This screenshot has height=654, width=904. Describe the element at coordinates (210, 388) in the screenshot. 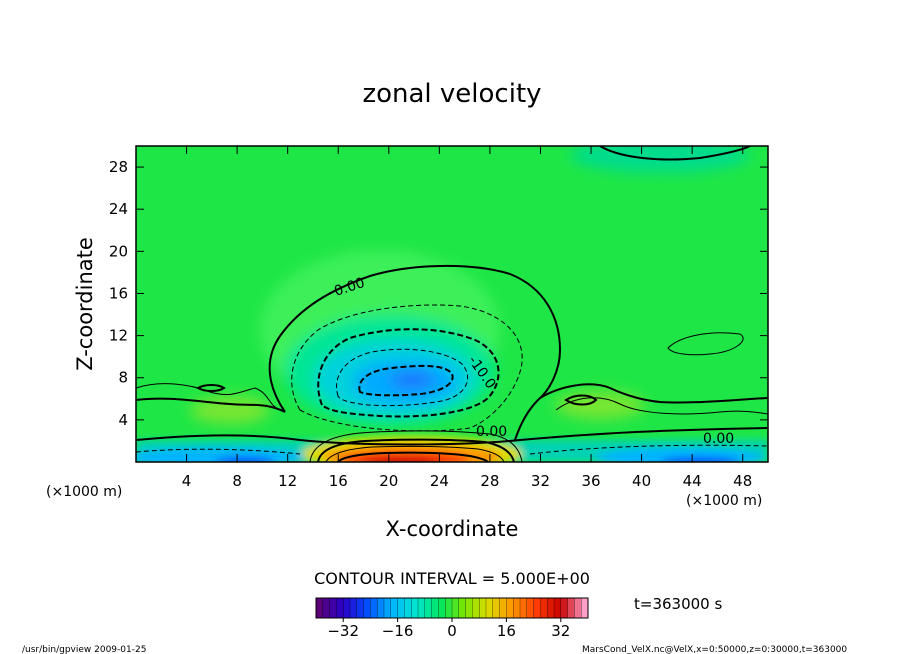

I see `contour-small-blob` at that location.